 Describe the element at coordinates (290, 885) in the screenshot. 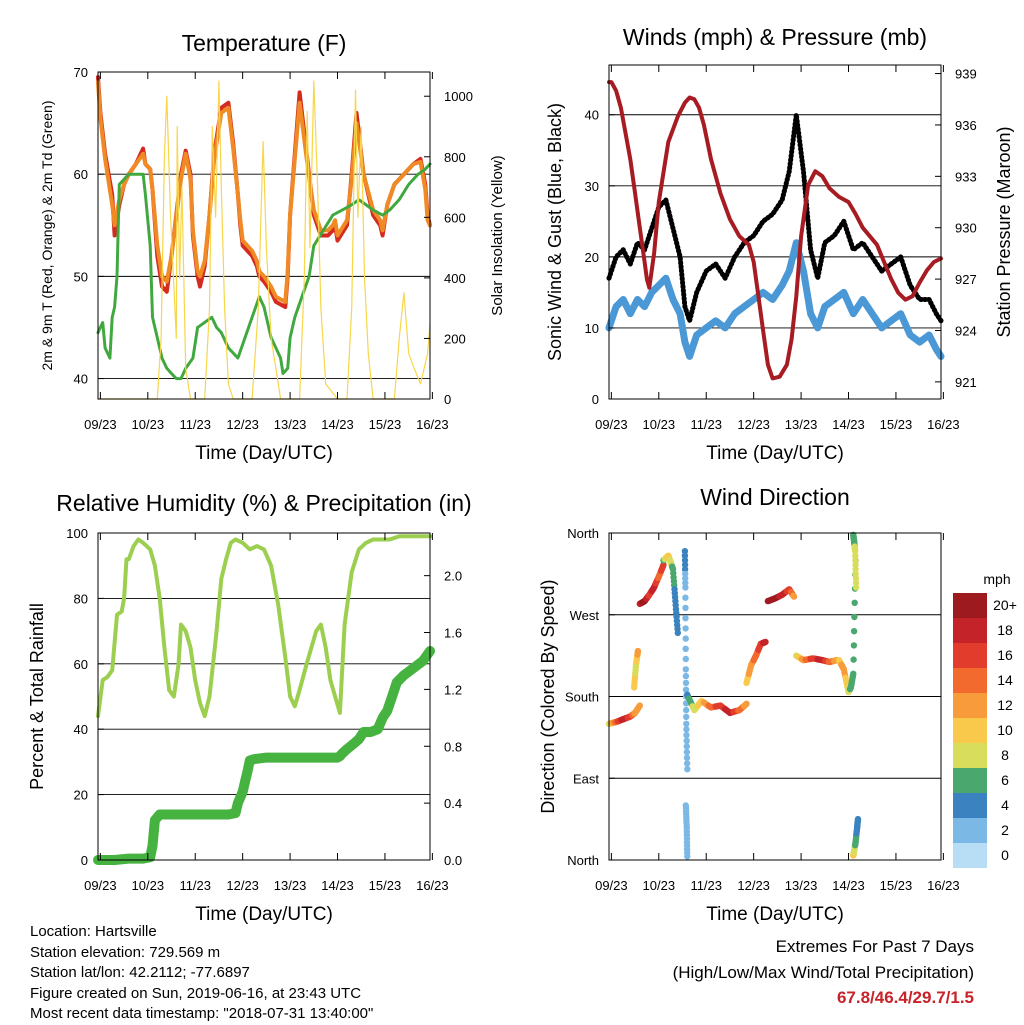

I see `humidity-x-tick-label: 13/23` at that location.